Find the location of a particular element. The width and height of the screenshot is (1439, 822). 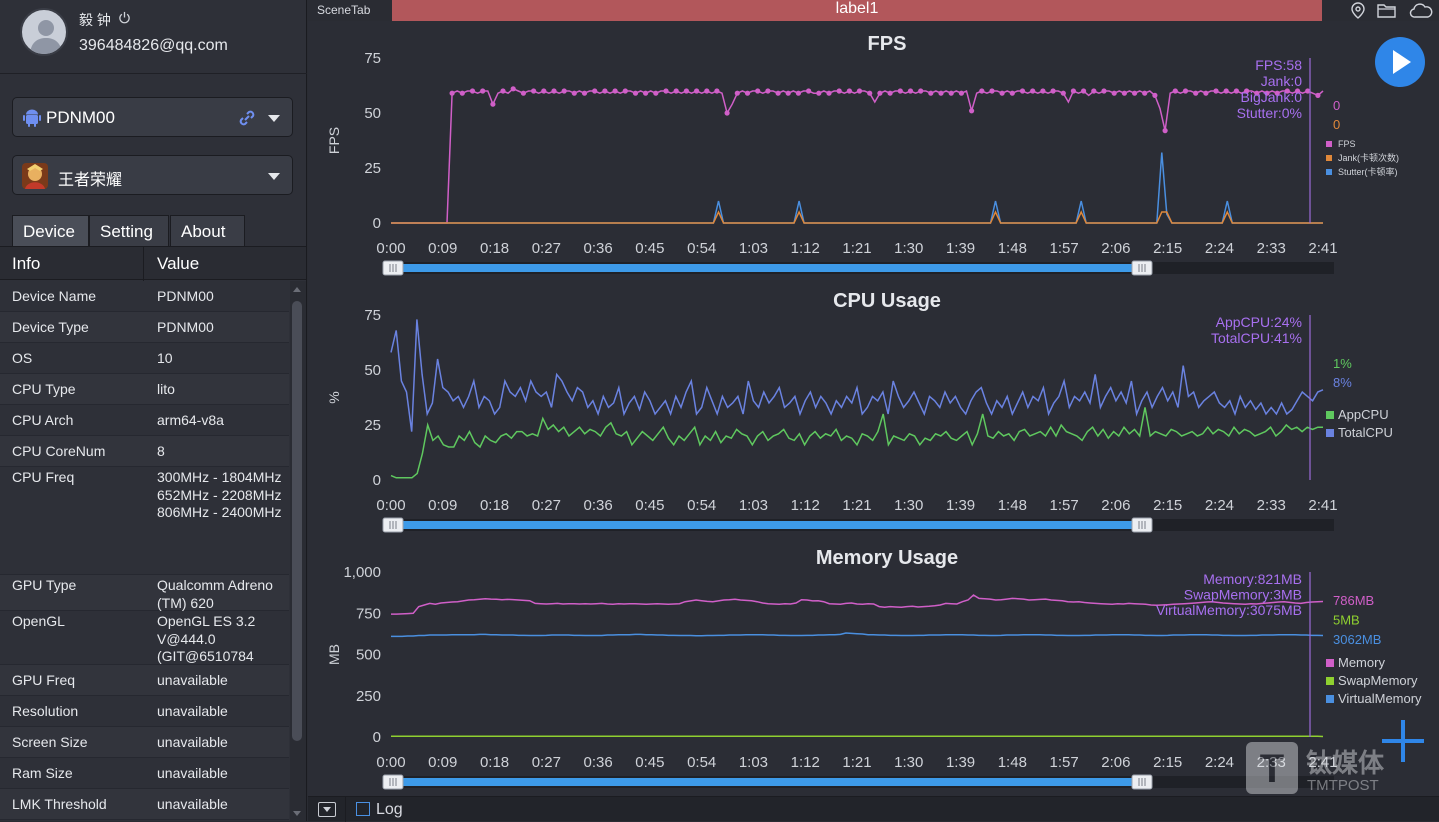

y-axis-label: MB is located at coordinates (334, 654).